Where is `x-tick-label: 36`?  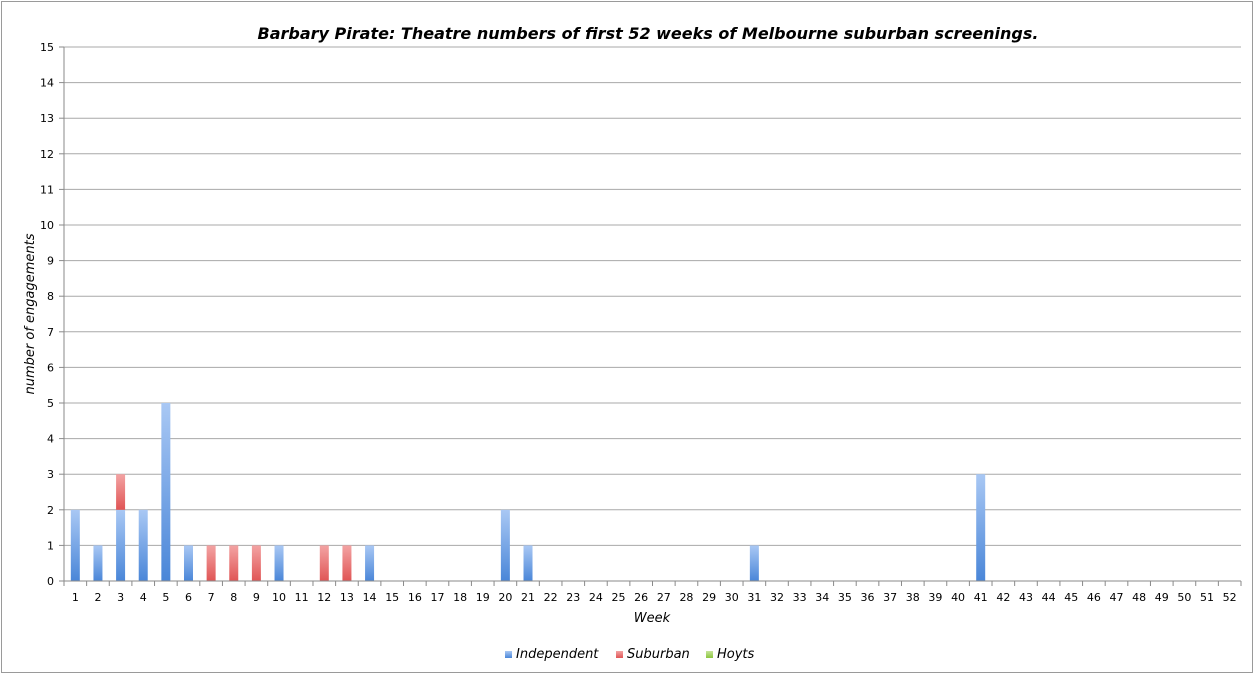 x-tick-label: 36 is located at coordinates (868, 597).